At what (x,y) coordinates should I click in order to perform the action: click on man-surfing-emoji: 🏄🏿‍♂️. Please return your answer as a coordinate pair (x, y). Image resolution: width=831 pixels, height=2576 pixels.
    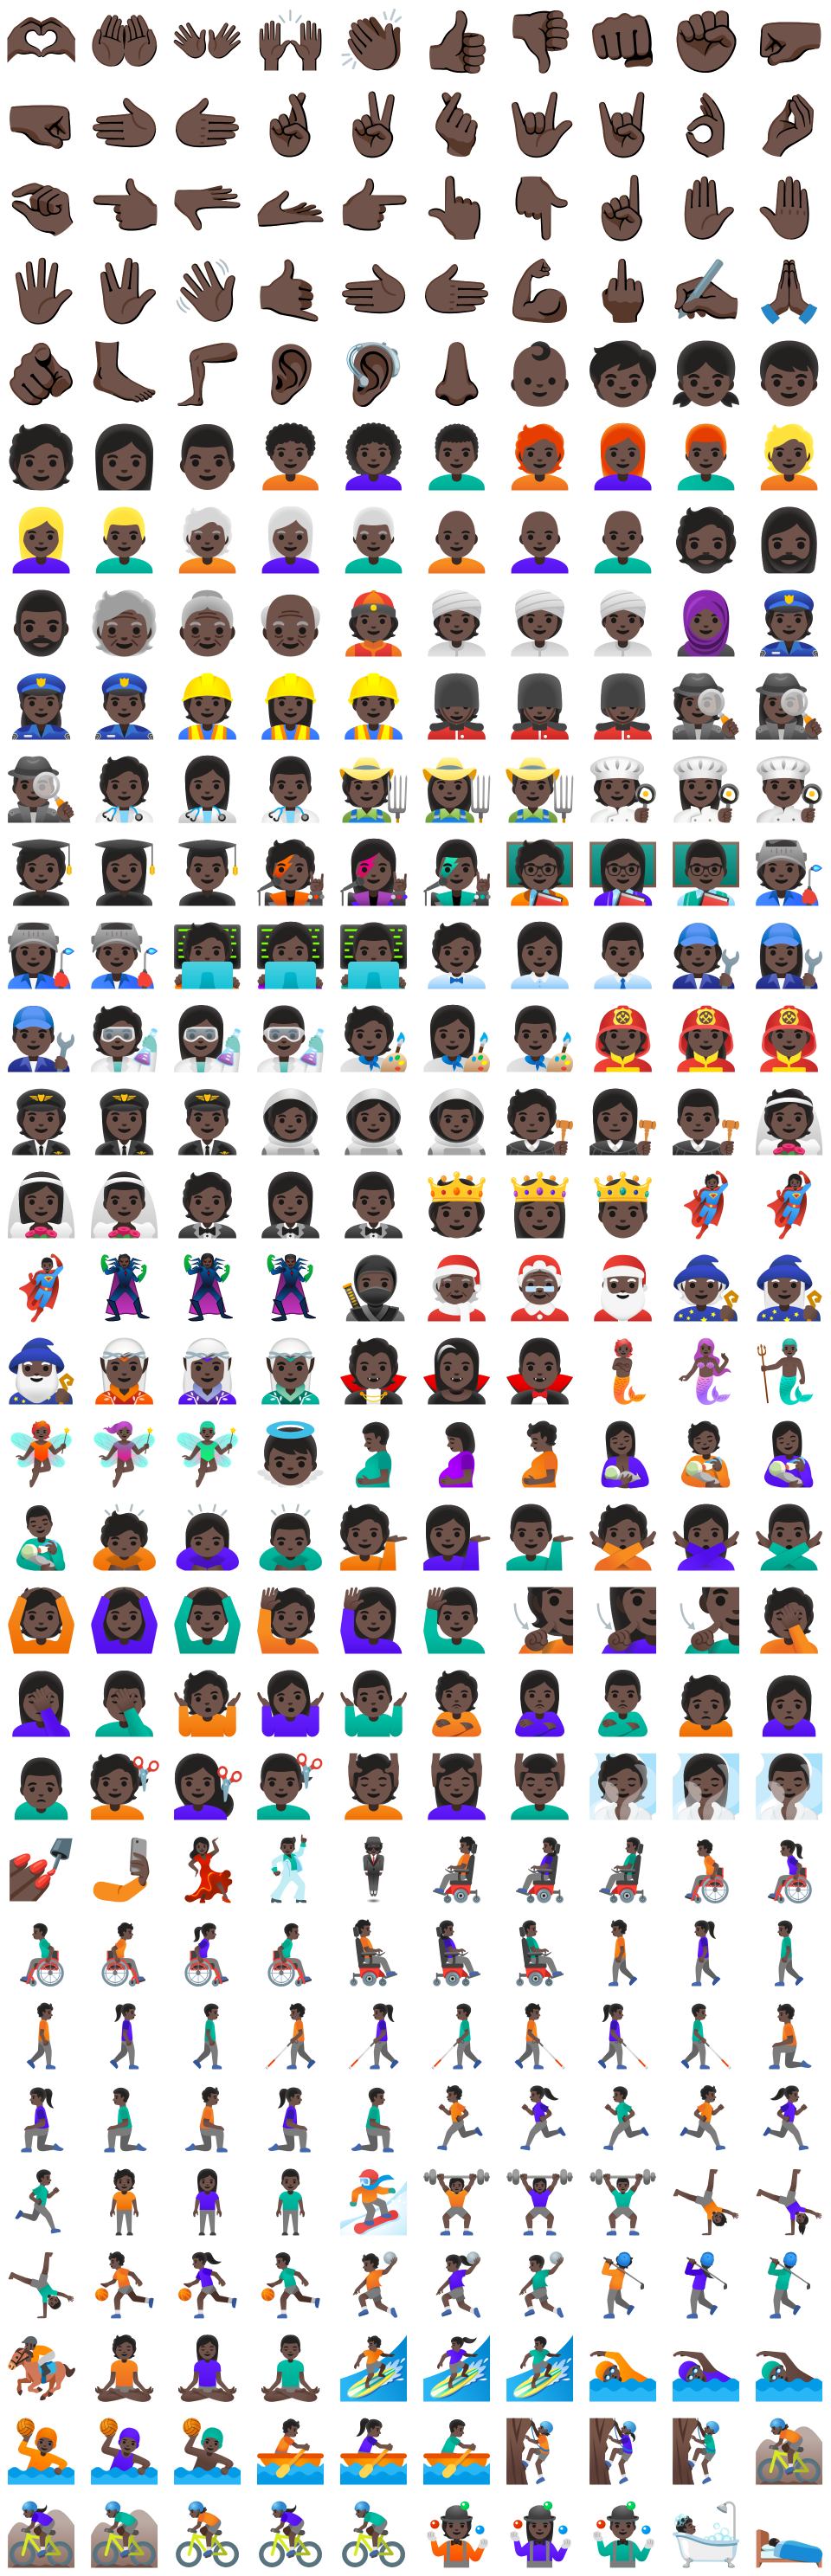
    Looking at the image, I should click on (540, 2368).